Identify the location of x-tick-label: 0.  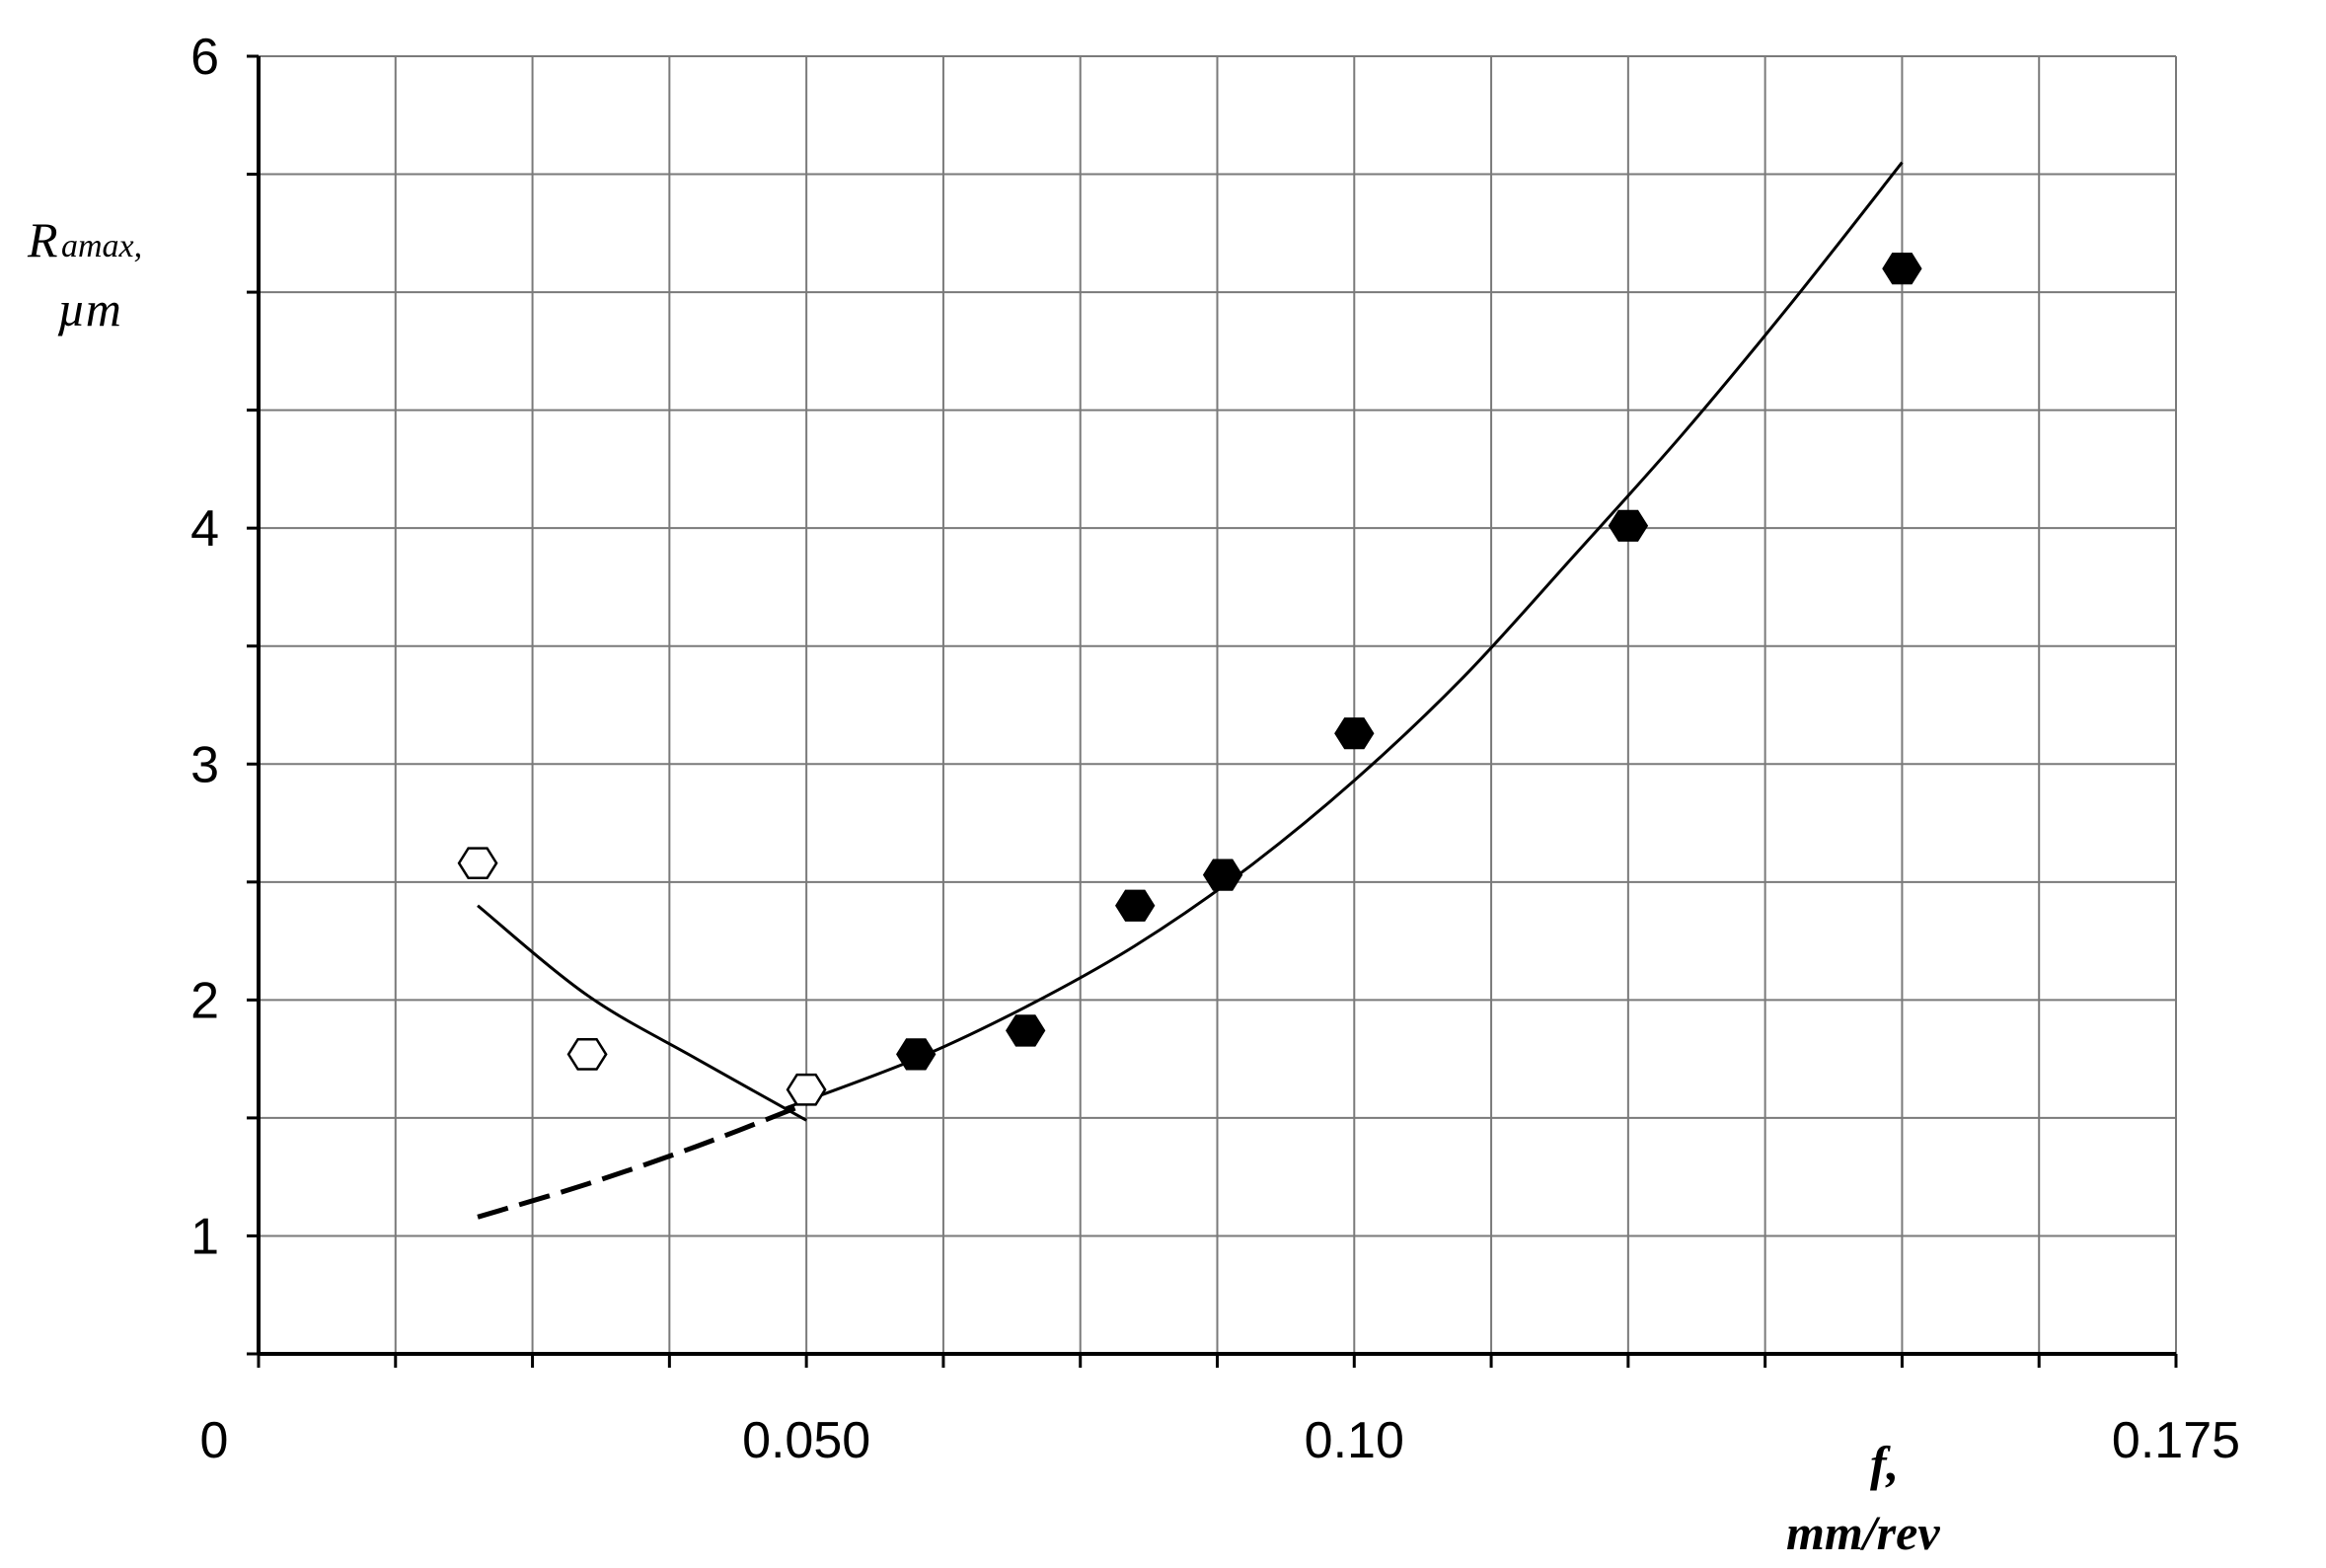
(214, 1440).